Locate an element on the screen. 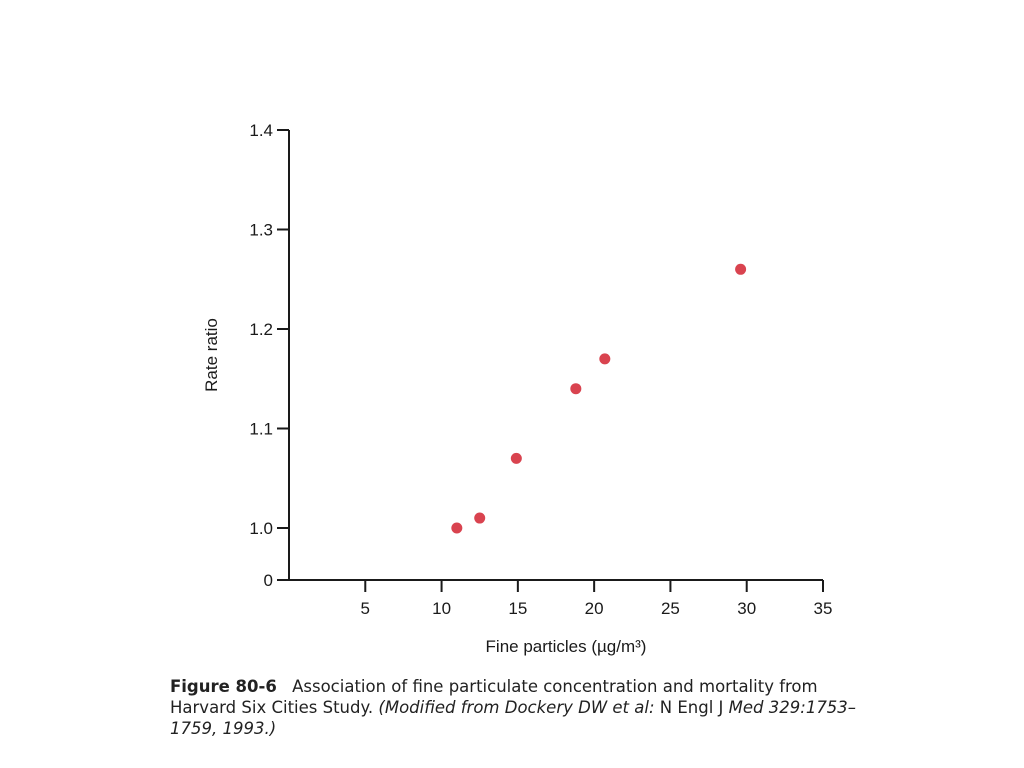 The width and height of the screenshot is (1024, 768). x-tick-label: 30 is located at coordinates (746, 608).